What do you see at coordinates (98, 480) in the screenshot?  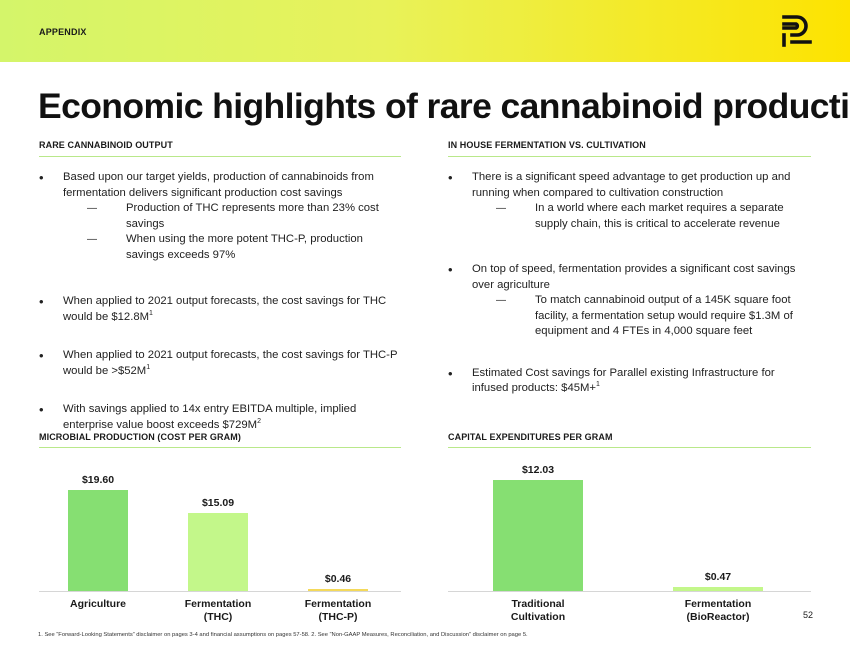 I see `bar-value-label: $19.60` at bounding box center [98, 480].